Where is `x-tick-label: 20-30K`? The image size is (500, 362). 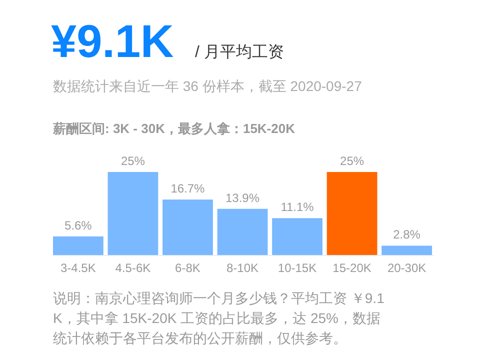 x-tick-label: 20-30K is located at coordinates (406, 268).